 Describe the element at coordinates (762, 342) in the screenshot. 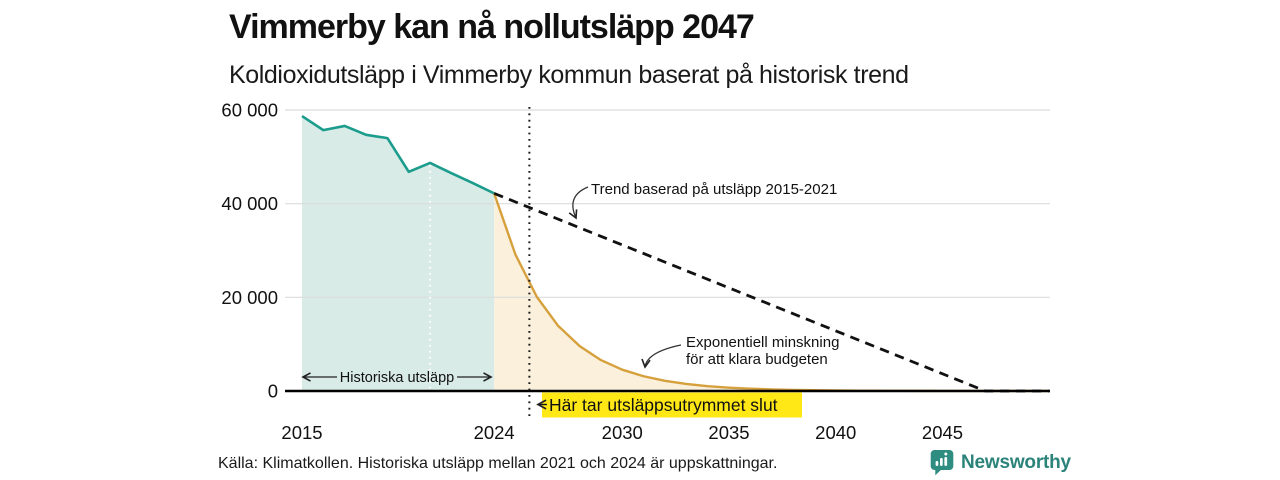

I see `exponential-label-line1: Exponentiell minskning` at that location.